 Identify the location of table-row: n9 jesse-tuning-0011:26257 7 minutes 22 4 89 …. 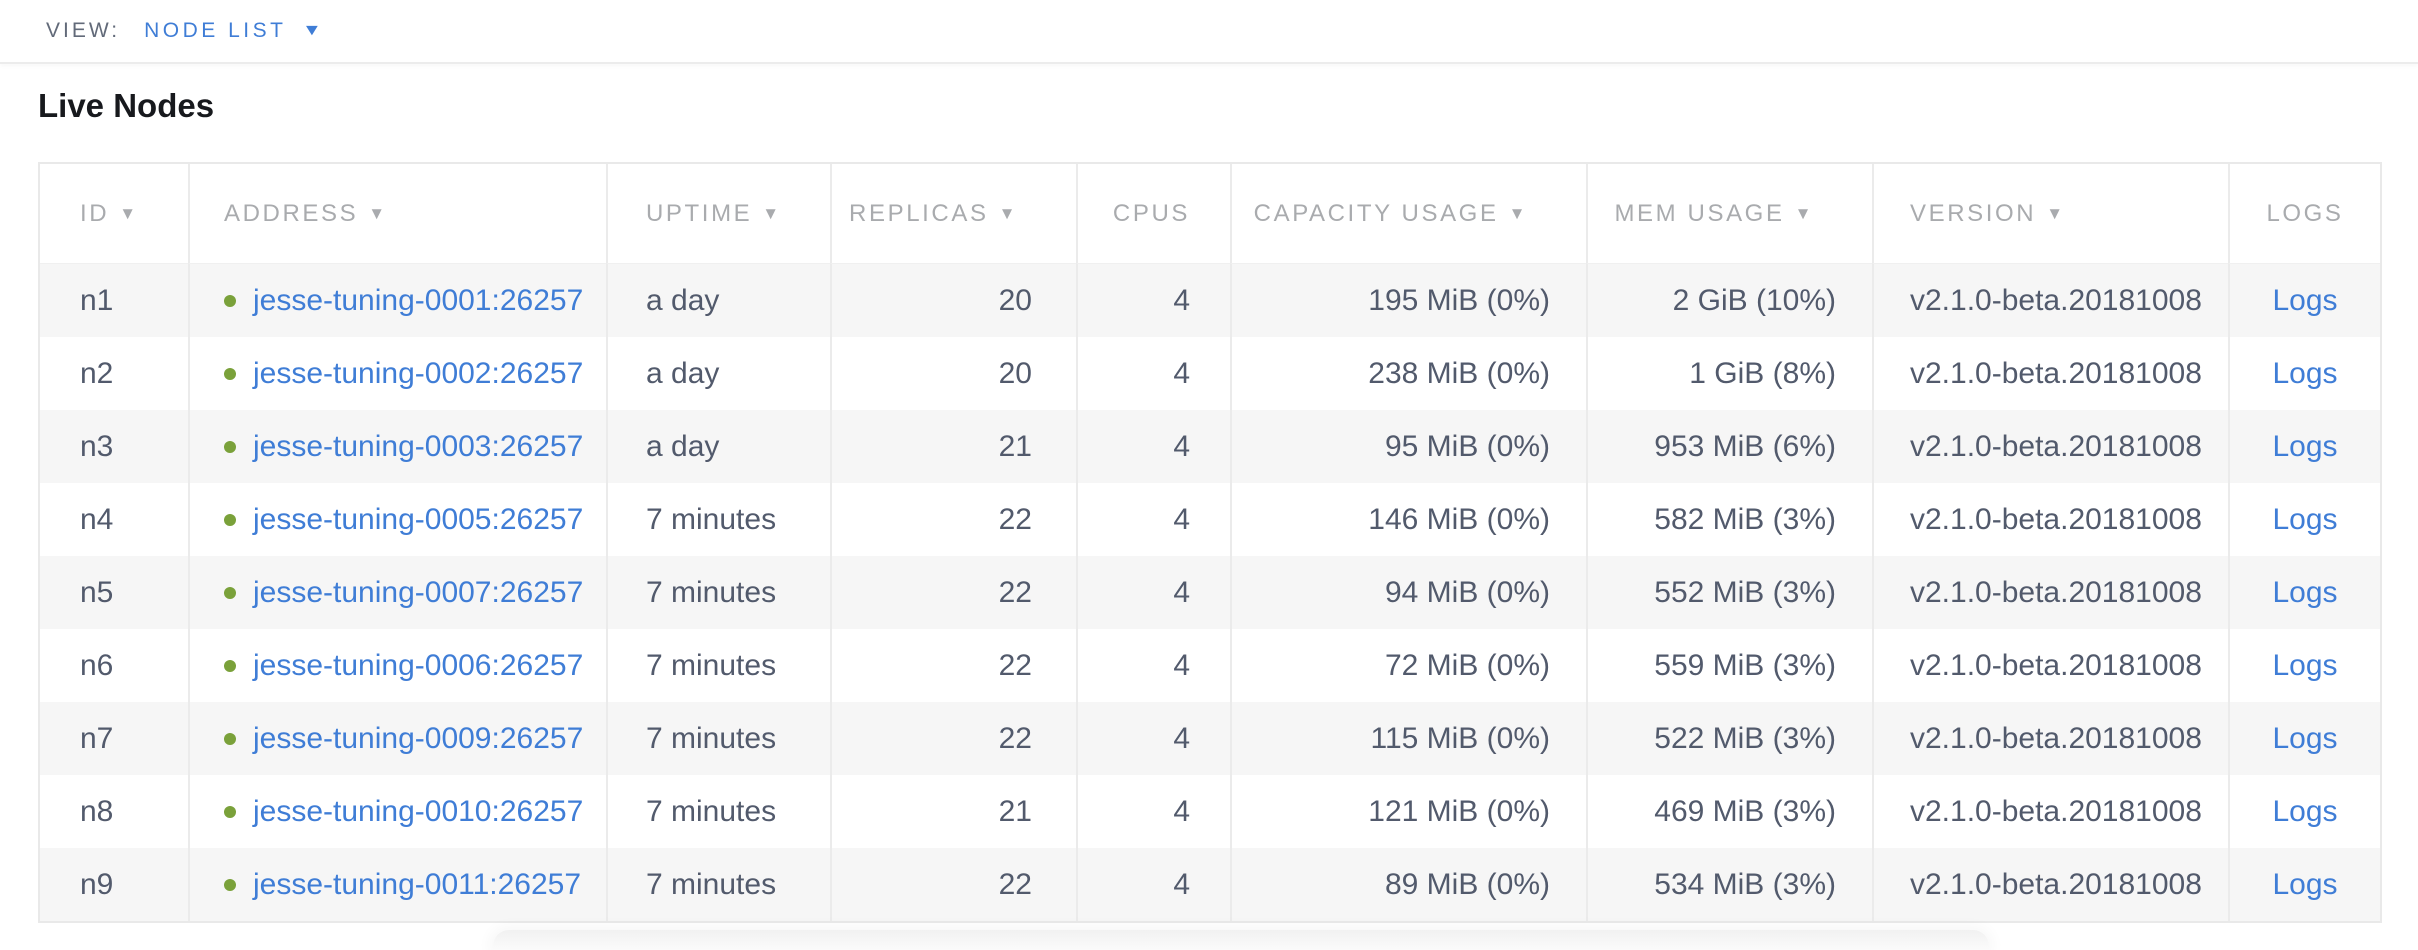
(1210, 884).